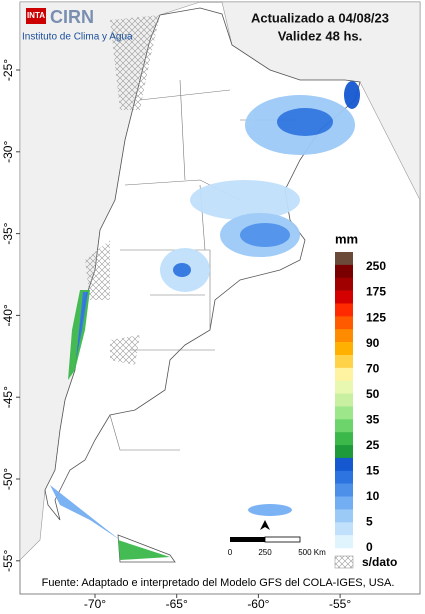  Describe the element at coordinates (373, 394) in the screenshot. I see `legend-label: 50` at that location.